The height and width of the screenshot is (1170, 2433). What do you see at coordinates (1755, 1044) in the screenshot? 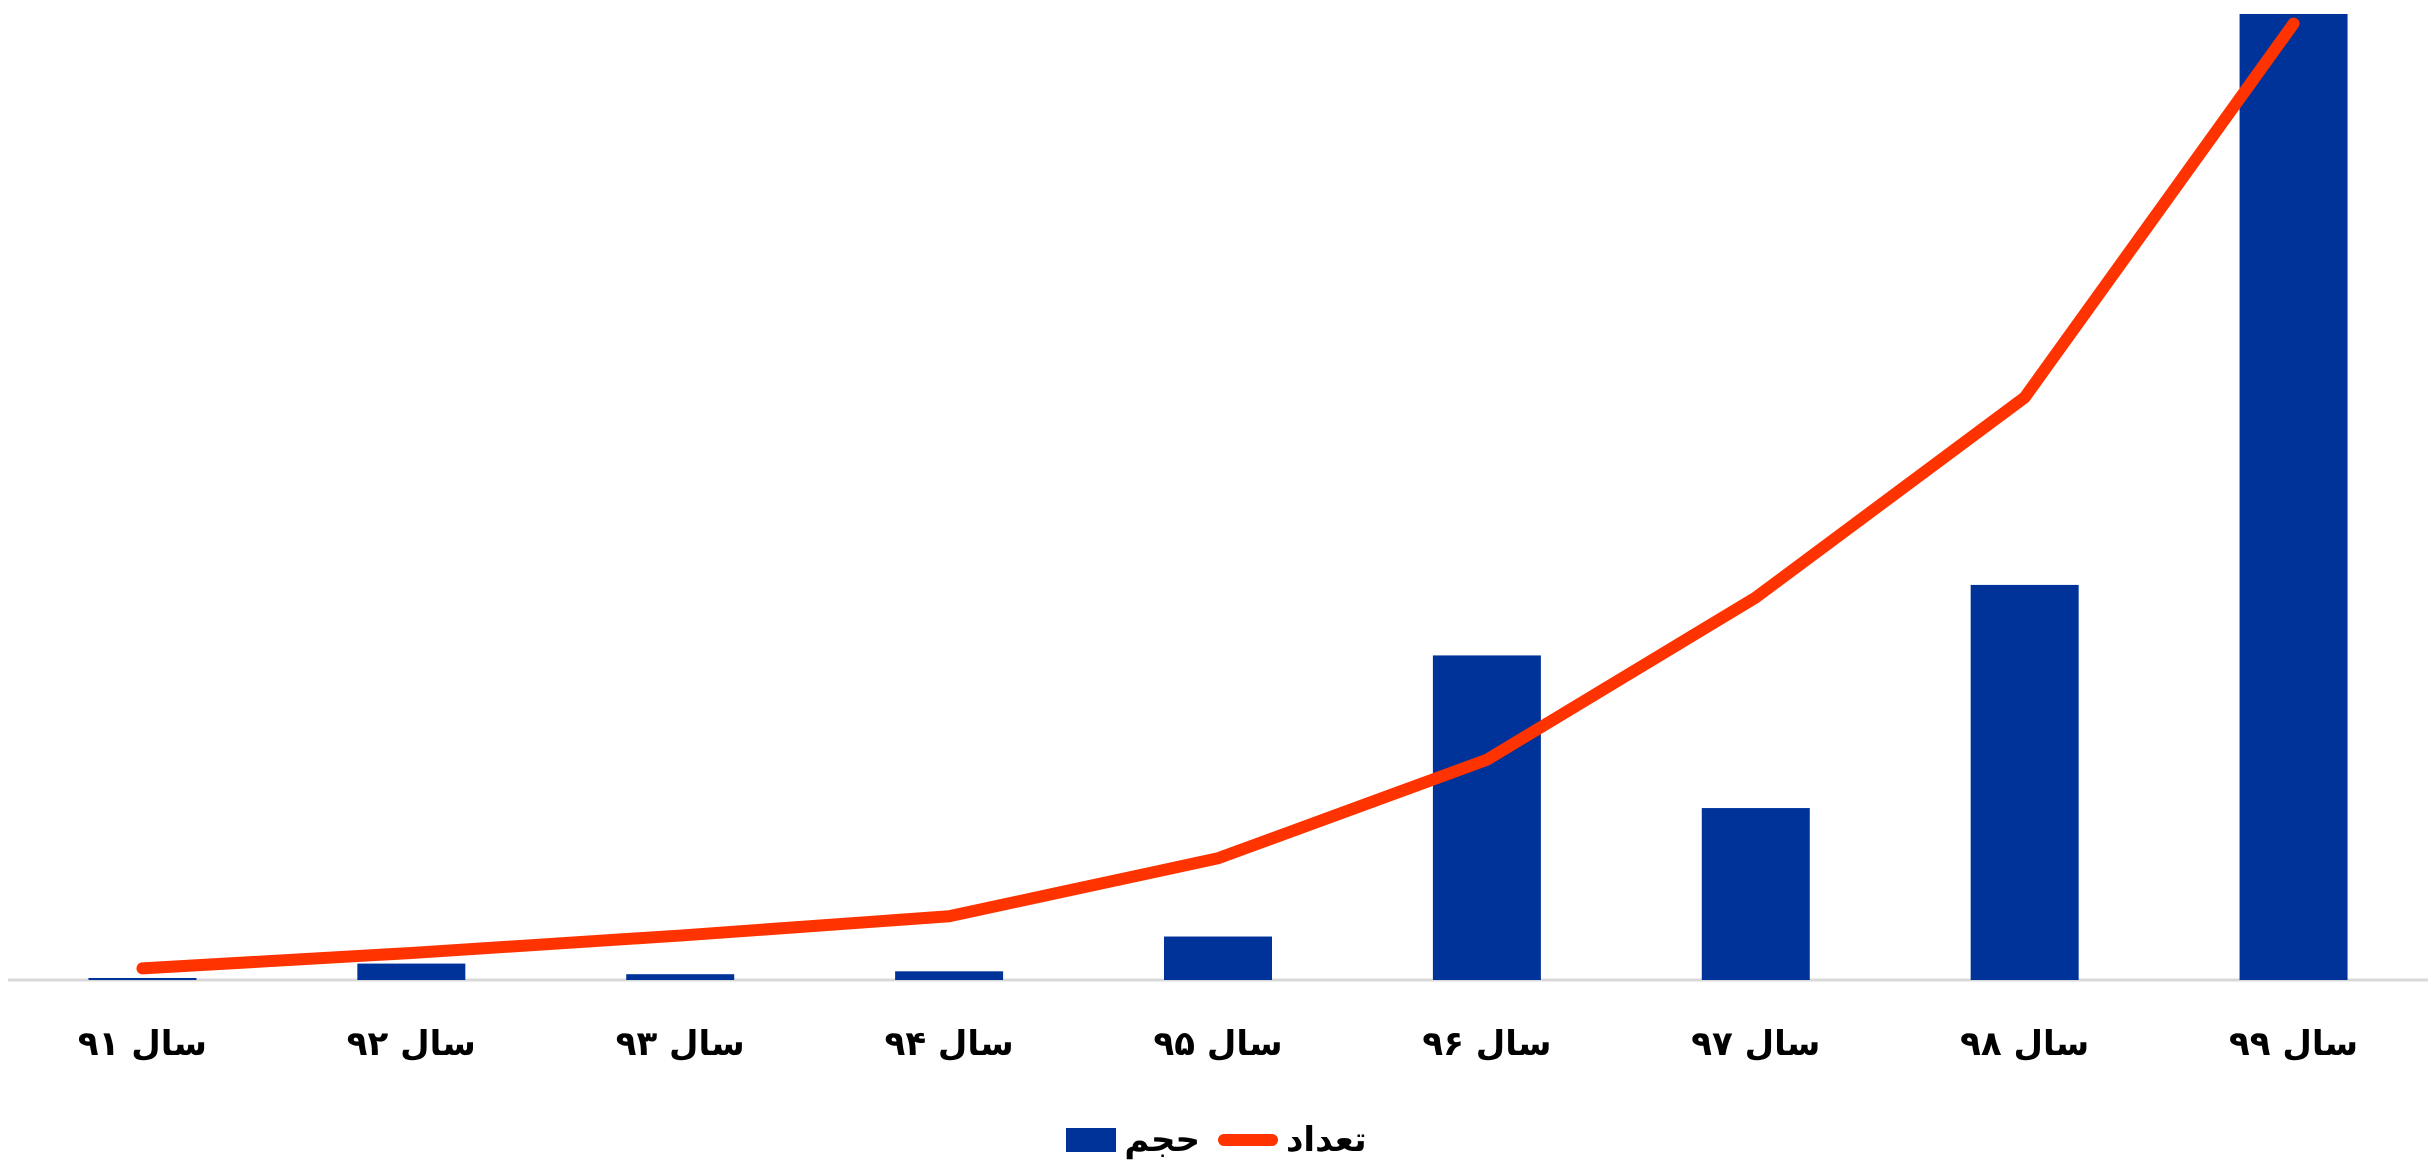
I see `x-tick-label: سال ۹۷` at bounding box center [1755, 1044].